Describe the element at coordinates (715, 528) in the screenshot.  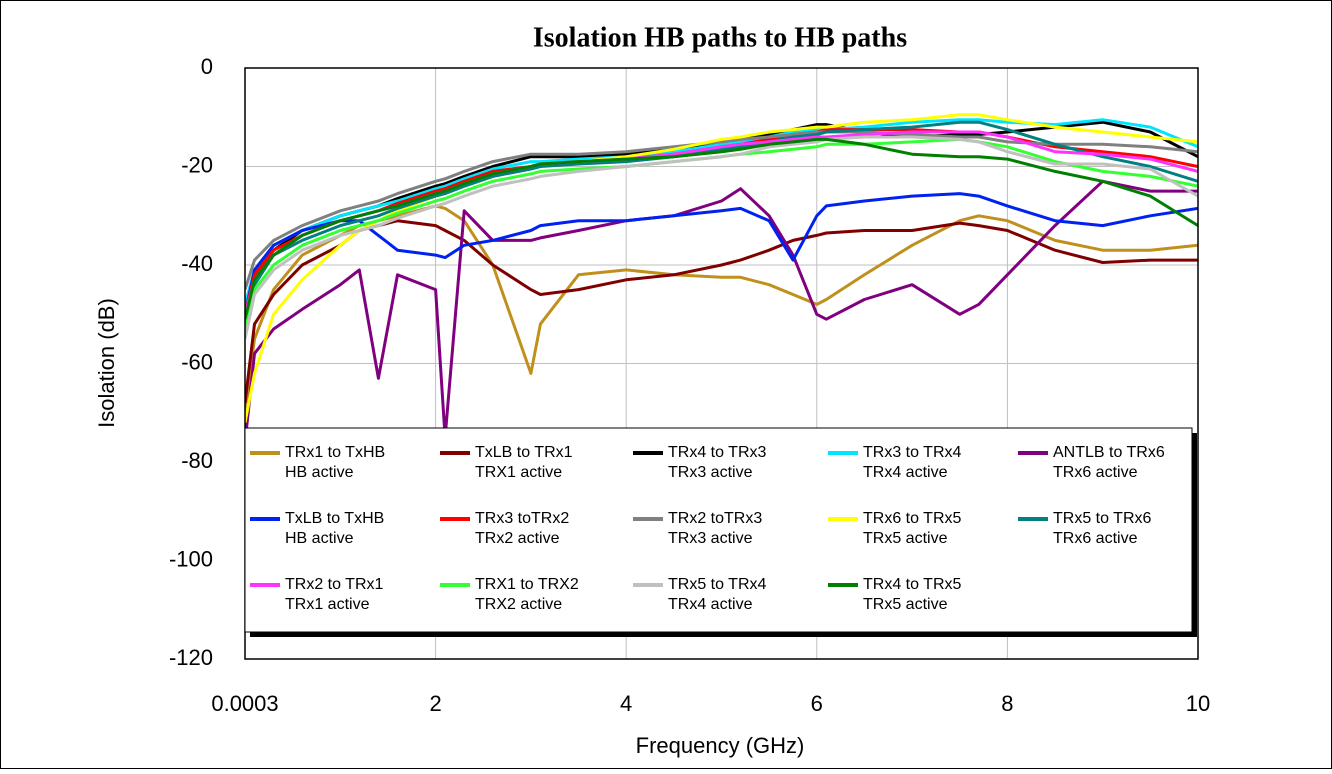
I see `legend-label: TRx2 toTRx3 TRx3 active` at that location.